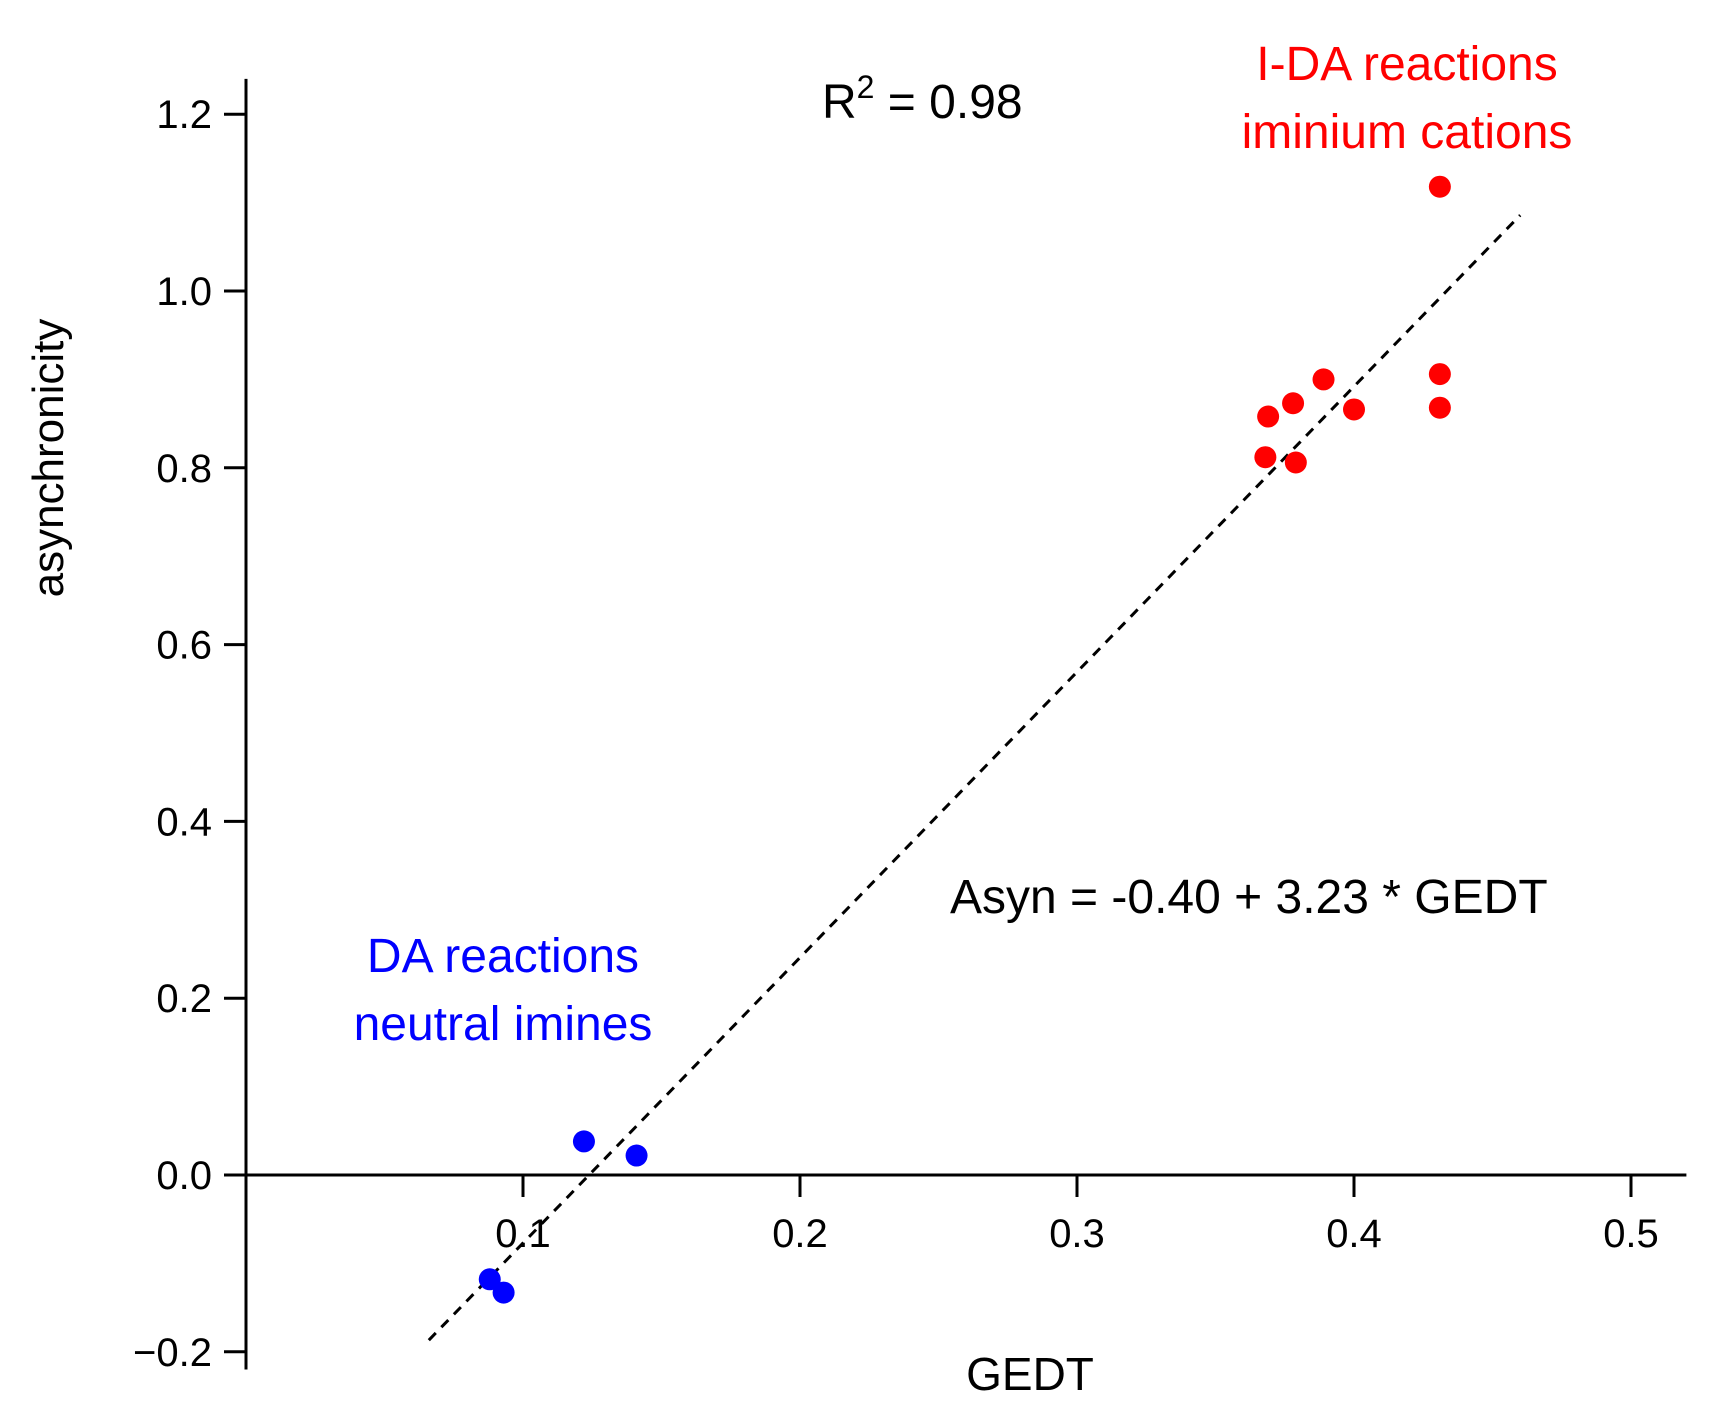 The image size is (1734, 1418). I want to click on y-tick-label: 0.8, so click(184, 469).